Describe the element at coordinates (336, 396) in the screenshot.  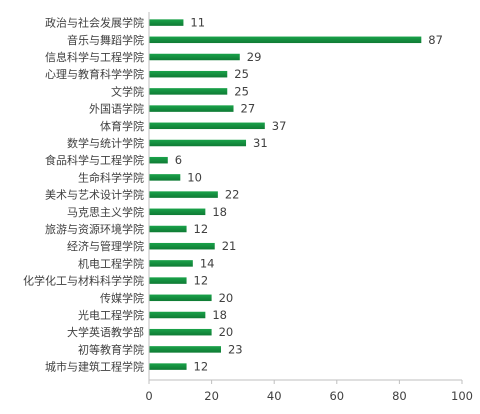
I see `x-tick-label: 60` at that location.